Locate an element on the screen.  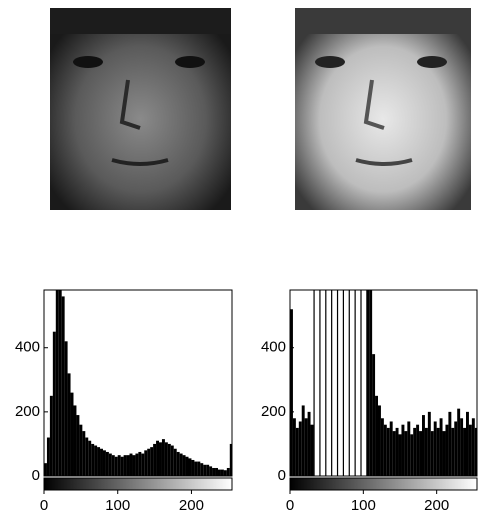
original-image is located at coordinates (140, 109).